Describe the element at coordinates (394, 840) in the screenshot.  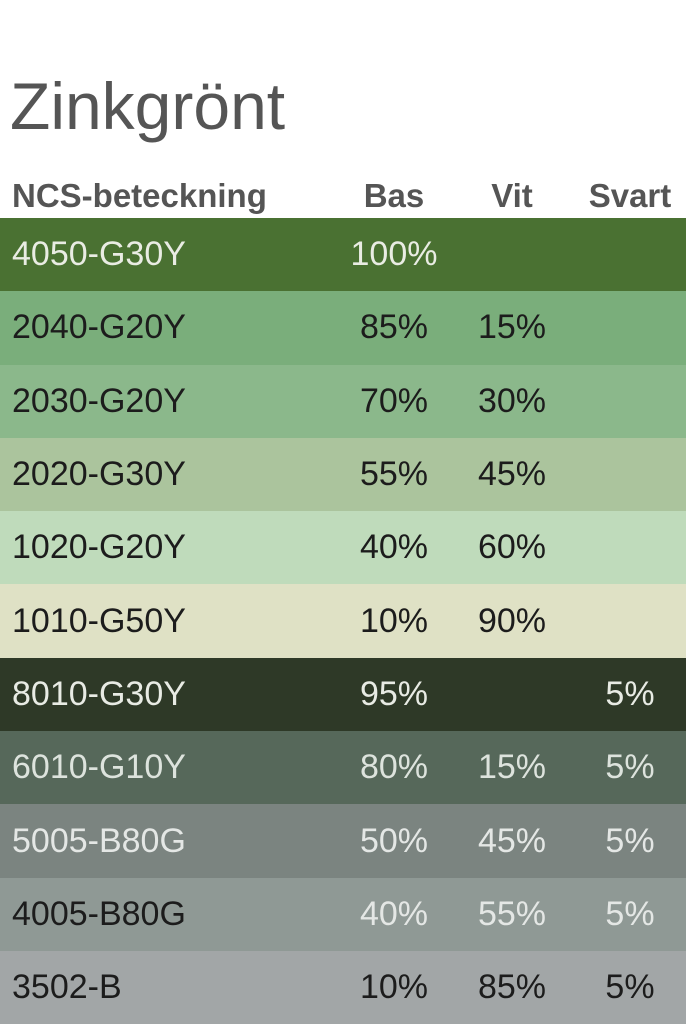
I see `bas-value: 50%` at that location.